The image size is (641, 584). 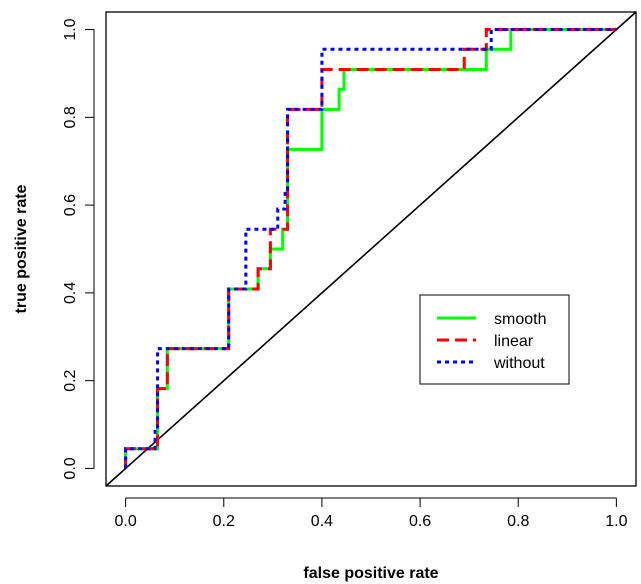 What do you see at coordinates (224, 521) in the screenshot?
I see `x-tick-label: 0.2` at bounding box center [224, 521].